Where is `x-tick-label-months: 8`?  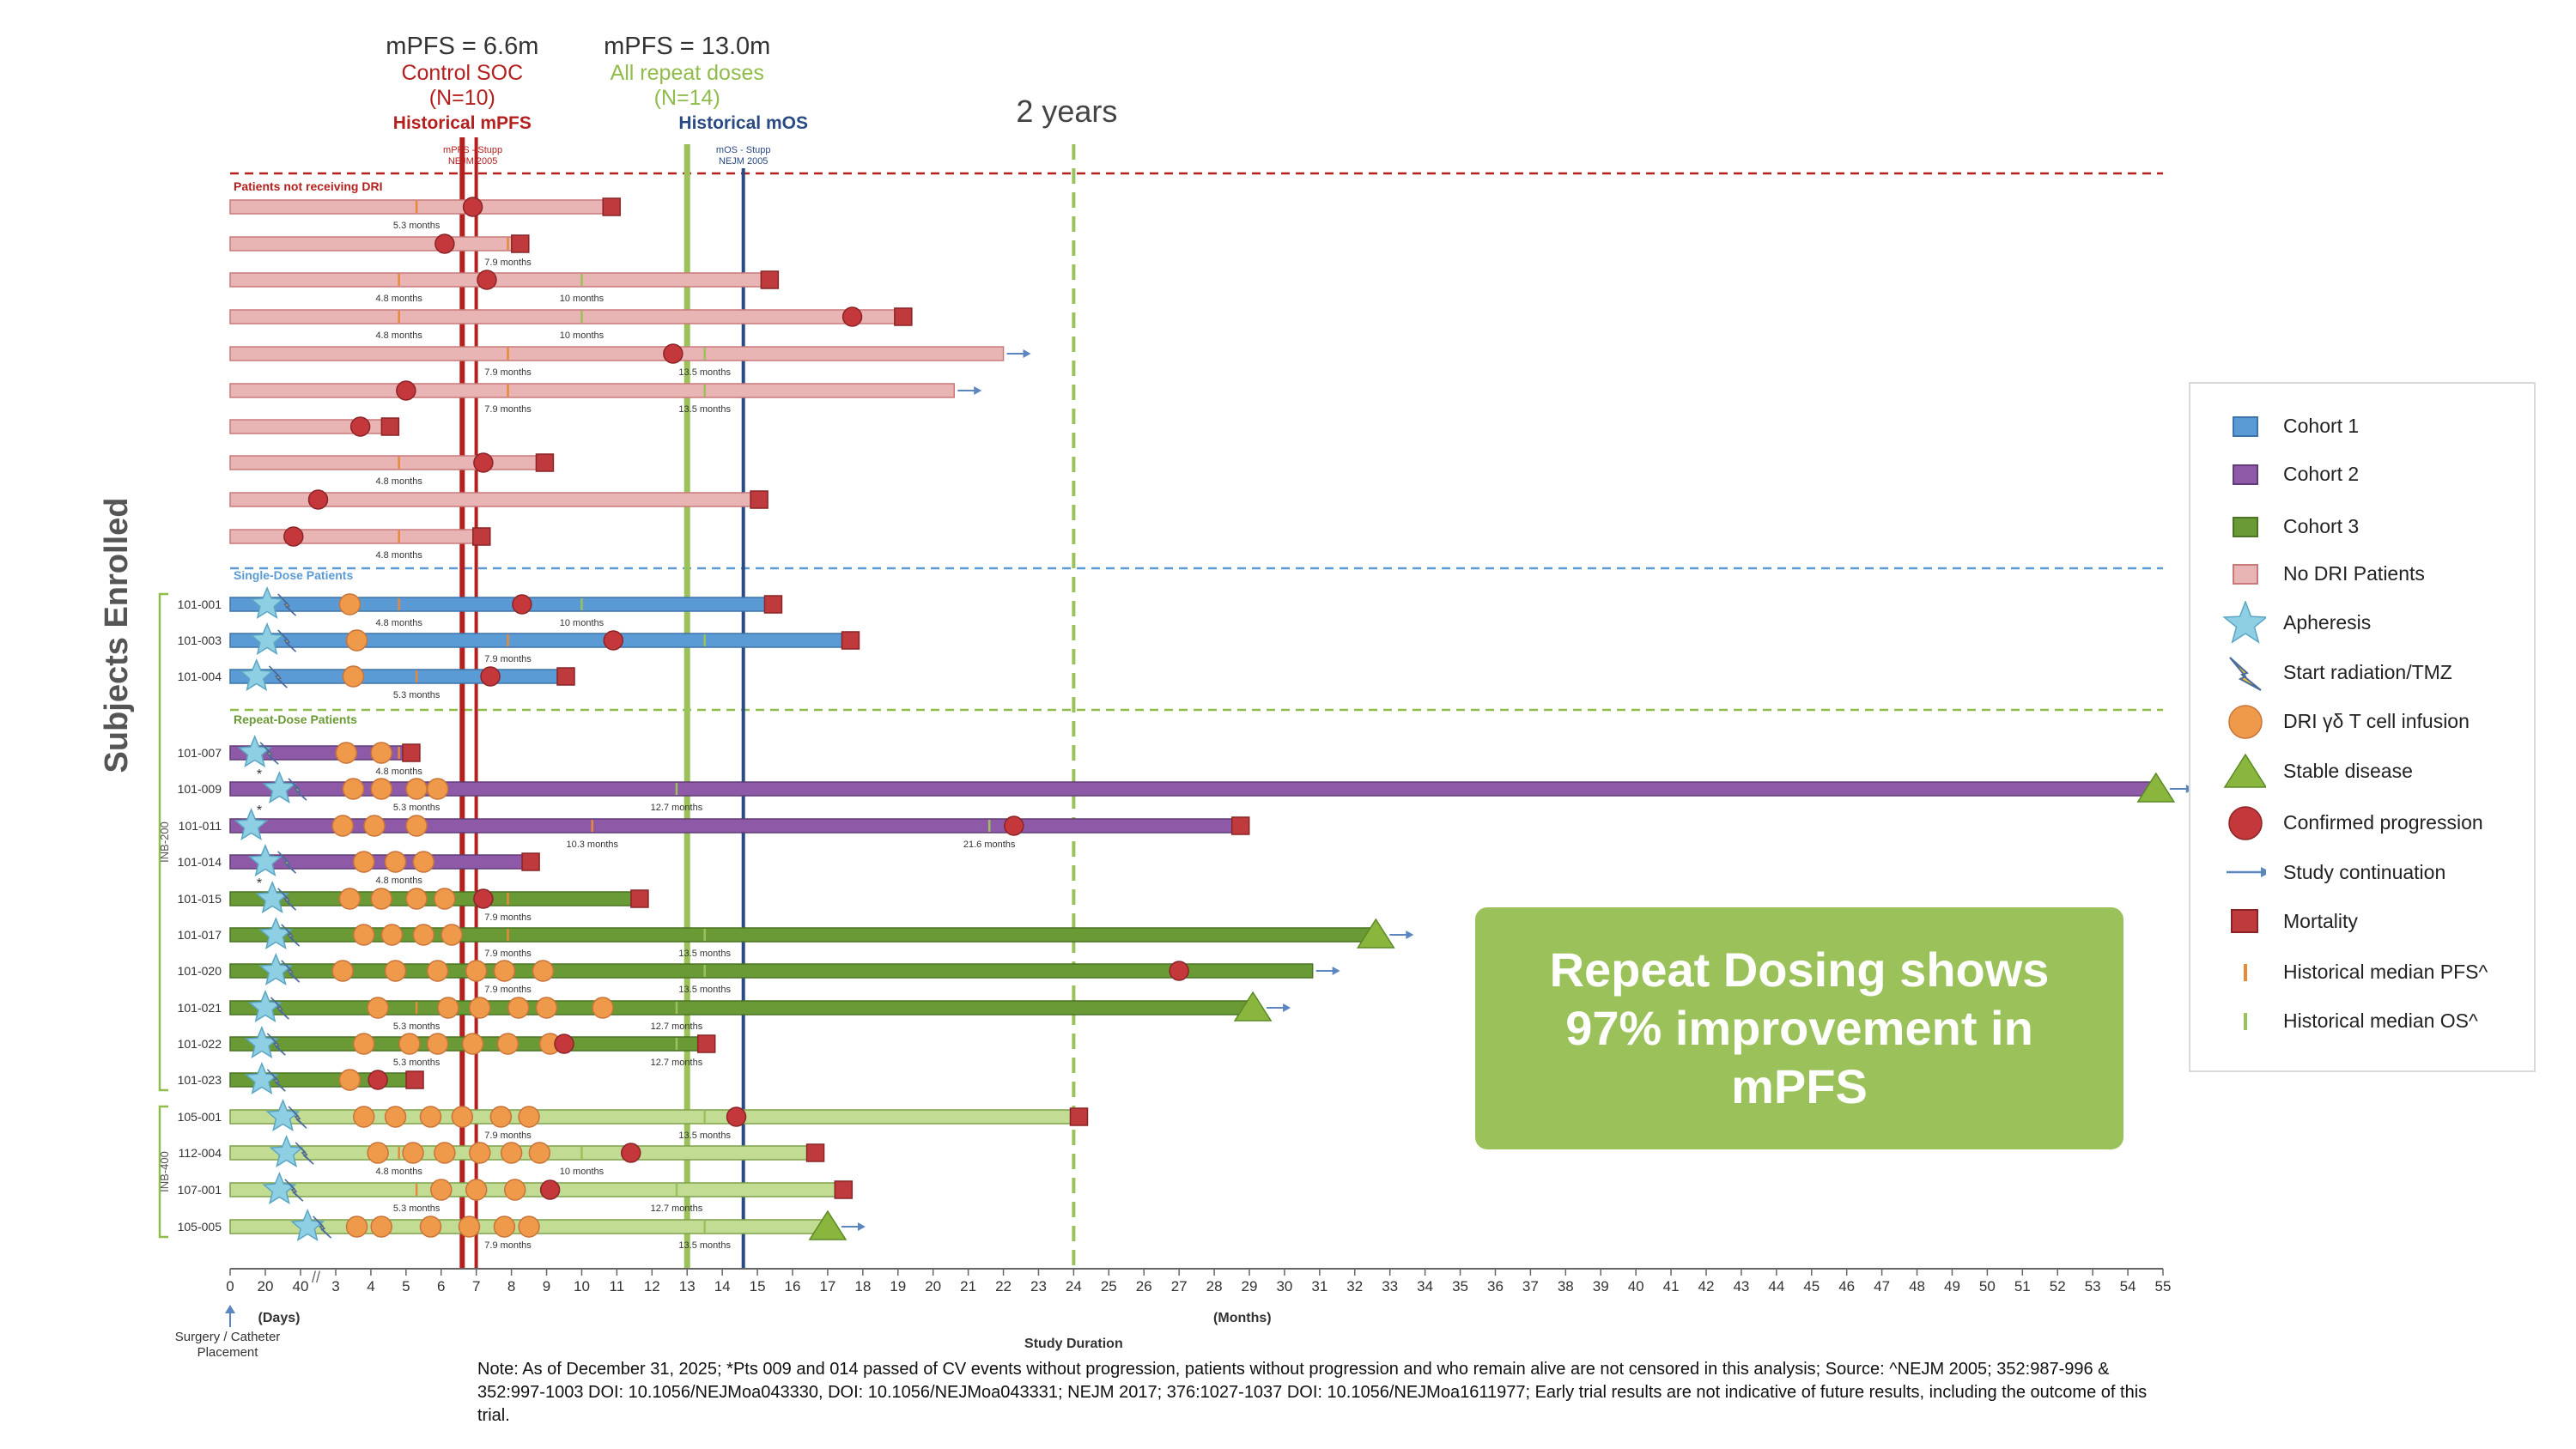
x-tick-label-months: 8 is located at coordinates (511, 1286).